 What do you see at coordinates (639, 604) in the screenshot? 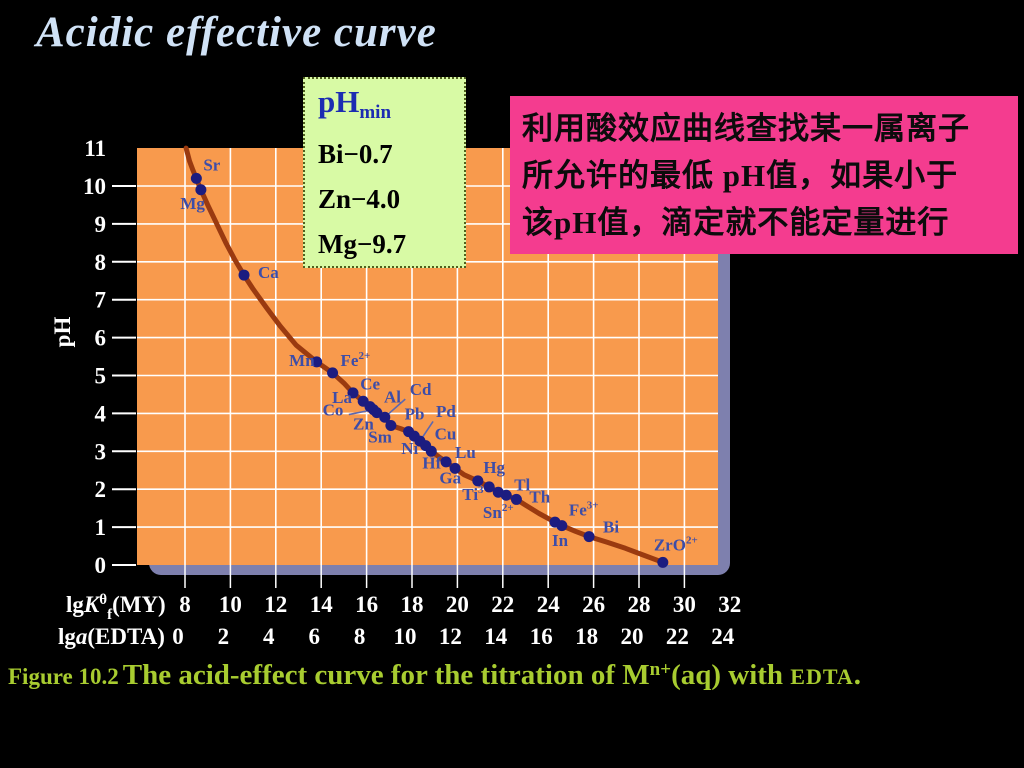
I see `x-tick-label-lgk: 28` at bounding box center [639, 604].